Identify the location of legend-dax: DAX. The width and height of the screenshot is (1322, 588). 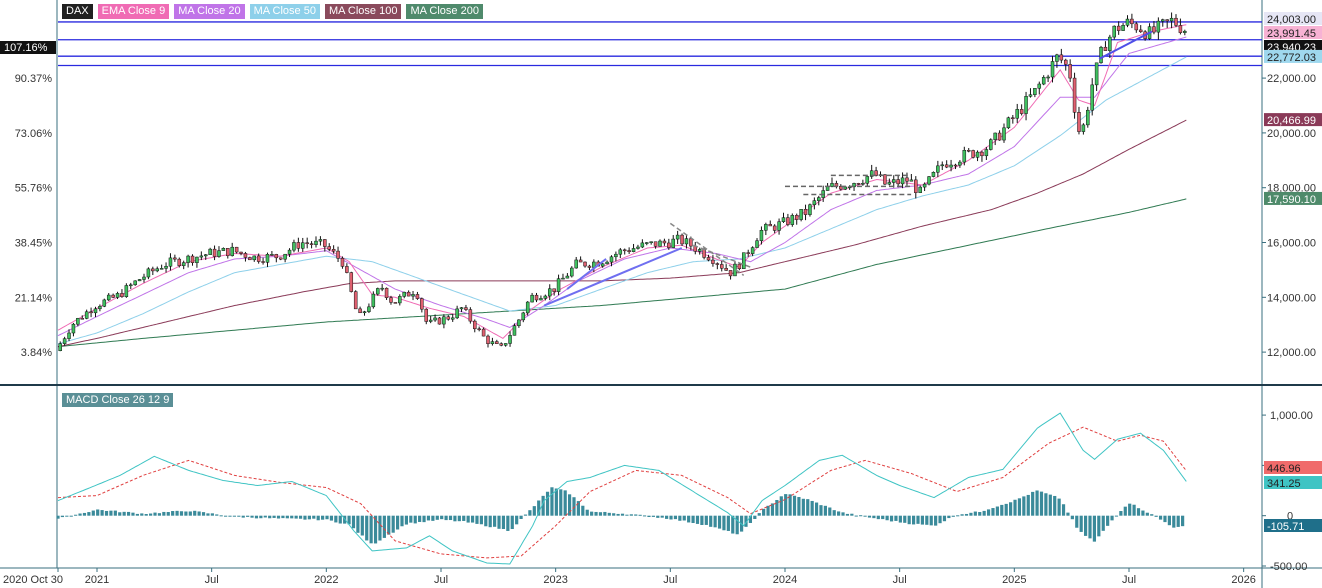
(77, 11).